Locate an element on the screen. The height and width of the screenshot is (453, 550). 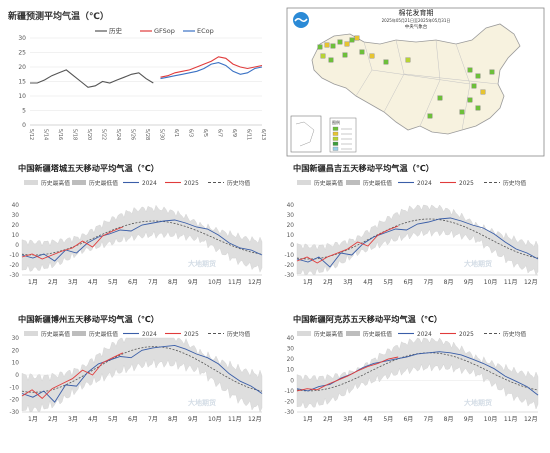
x-tick-label: 7月 is located at coordinates (153, 282).